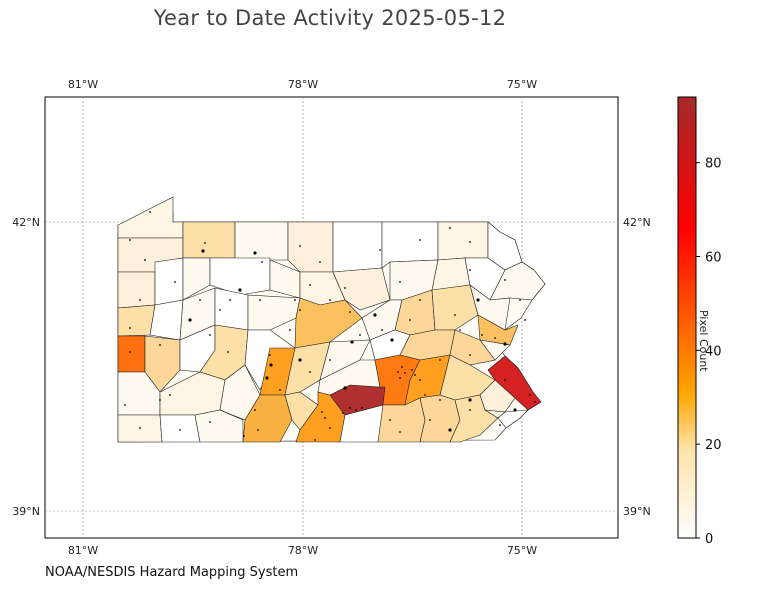  Describe the element at coordinates (713, 164) in the screenshot. I see `colorbar-tick-label: 80` at that location.